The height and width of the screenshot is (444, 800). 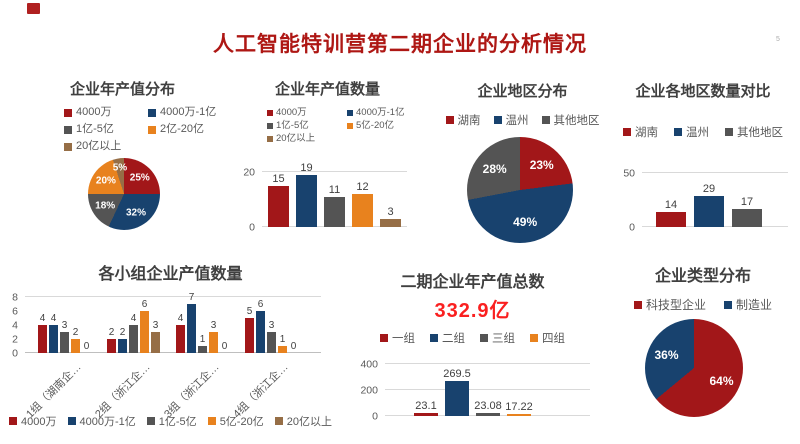 I want to click on bars-area: 14 29 17, so click(x=715, y=200).